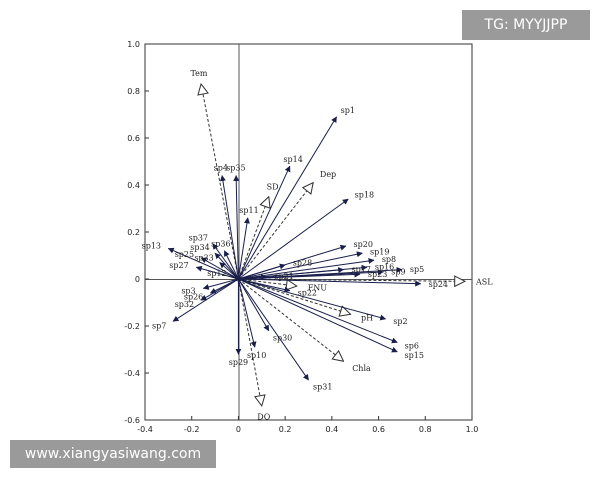 Image resolution: width=600 pixels, height=480 pixels. What do you see at coordinates (398, 272) in the screenshot?
I see `species-label-sp9: sp9` at bounding box center [398, 272].